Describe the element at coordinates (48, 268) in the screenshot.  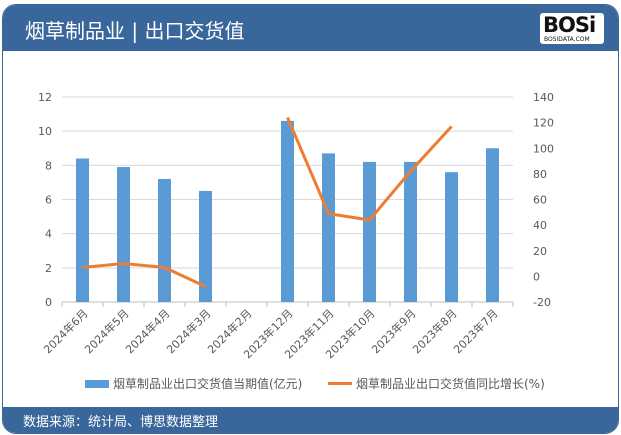
I see `y-left-tick-label: 2` at that location.